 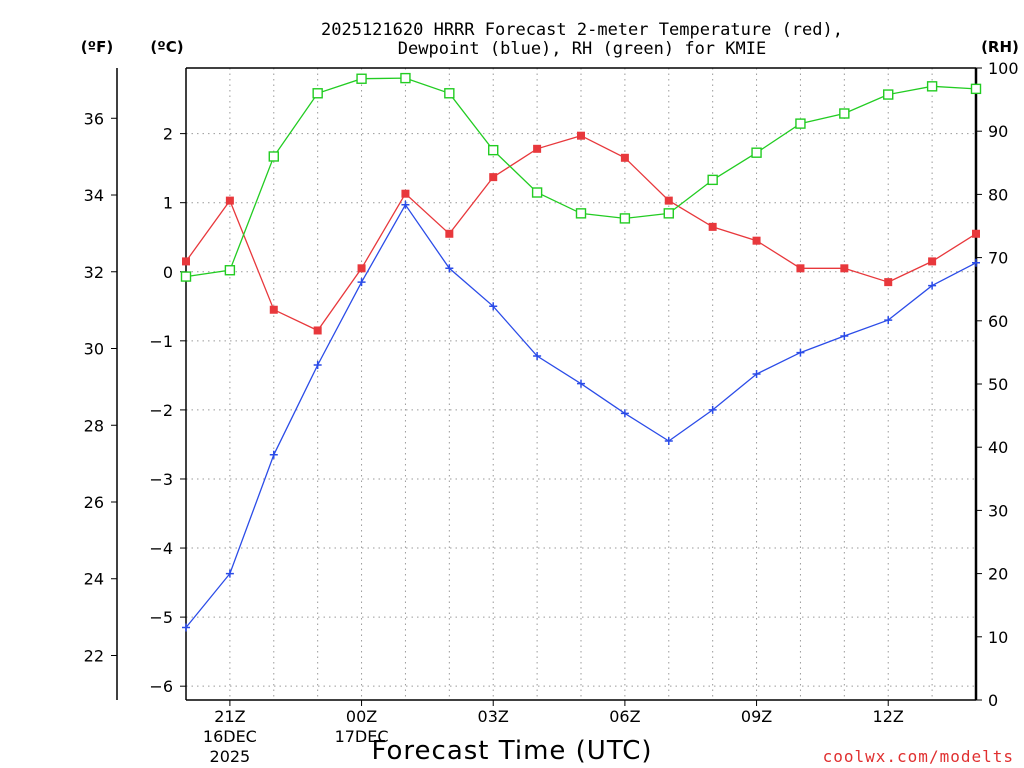 I want to click on x-tick-year: 2025, so click(x=230, y=756).